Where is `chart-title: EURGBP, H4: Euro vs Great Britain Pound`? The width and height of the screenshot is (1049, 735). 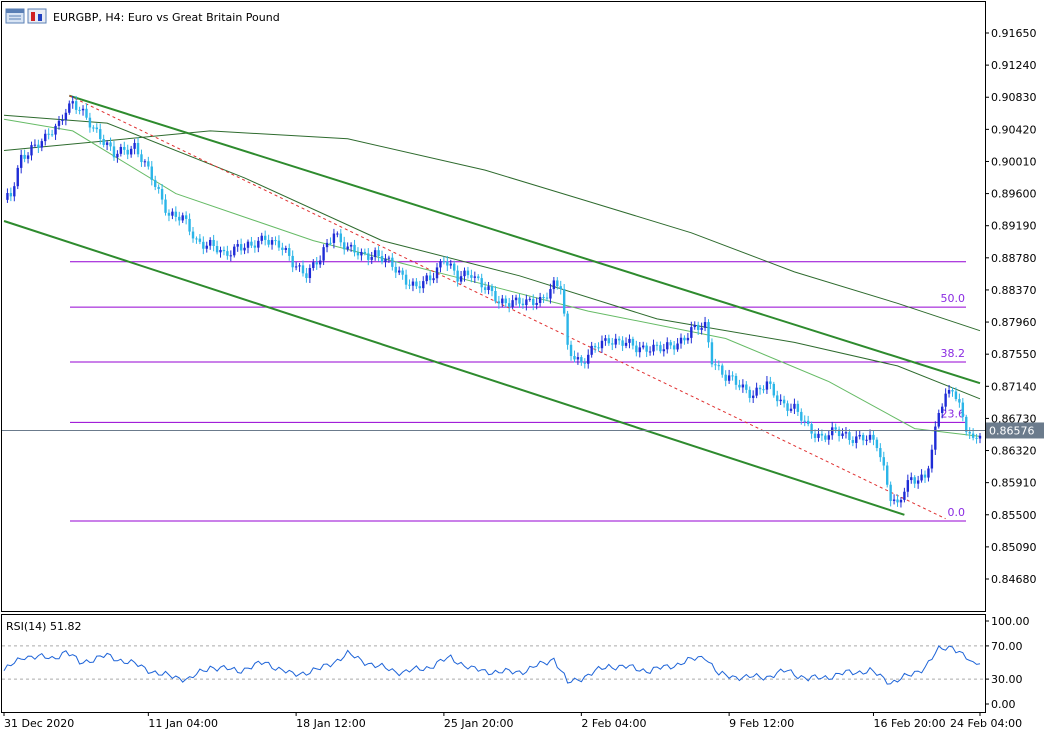 chart-title: EURGBP, H4: Euro vs Great Britain Pound is located at coordinates (166, 17).